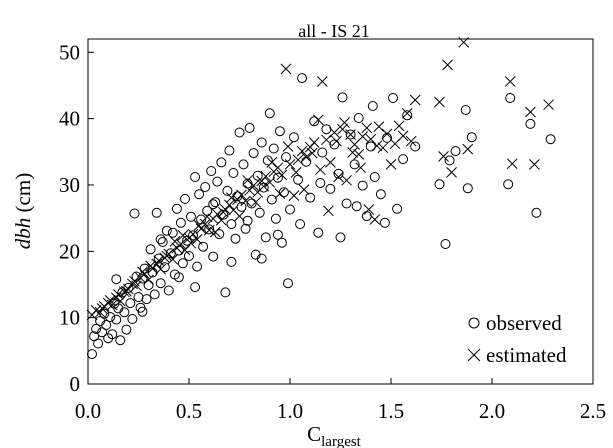 The image size is (613, 448). Describe the element at coordinates (314, 434) in the screenshot. I see `x-axis-label-base: C` at that location.